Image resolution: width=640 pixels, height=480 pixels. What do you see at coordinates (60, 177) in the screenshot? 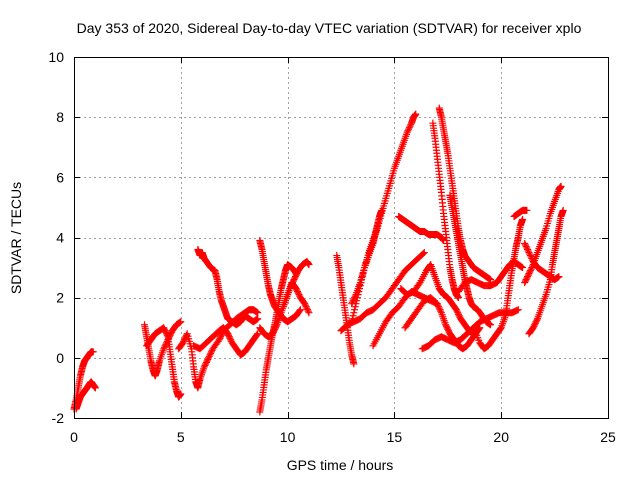
I see `y-tick-label: 6` at bounding box center [60, 177].